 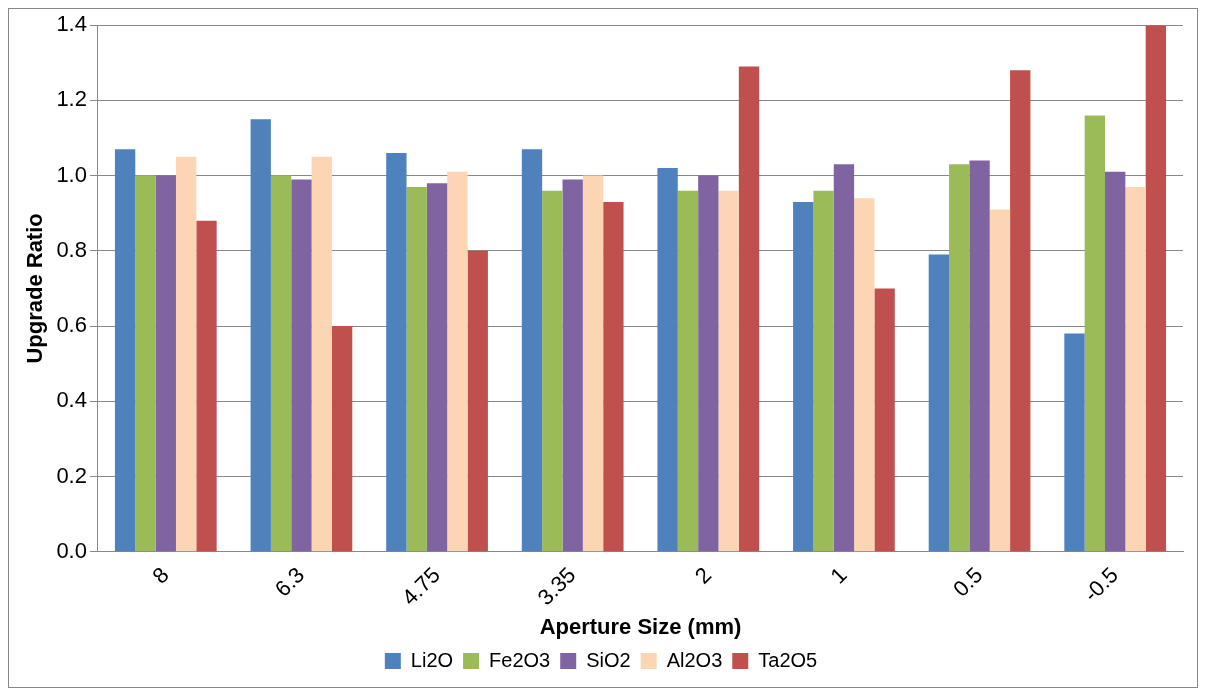 What do you see at coordinates (838, 575) in the screenshot?
I see `x-tick-label: 1` at bounding box center [838, 575].